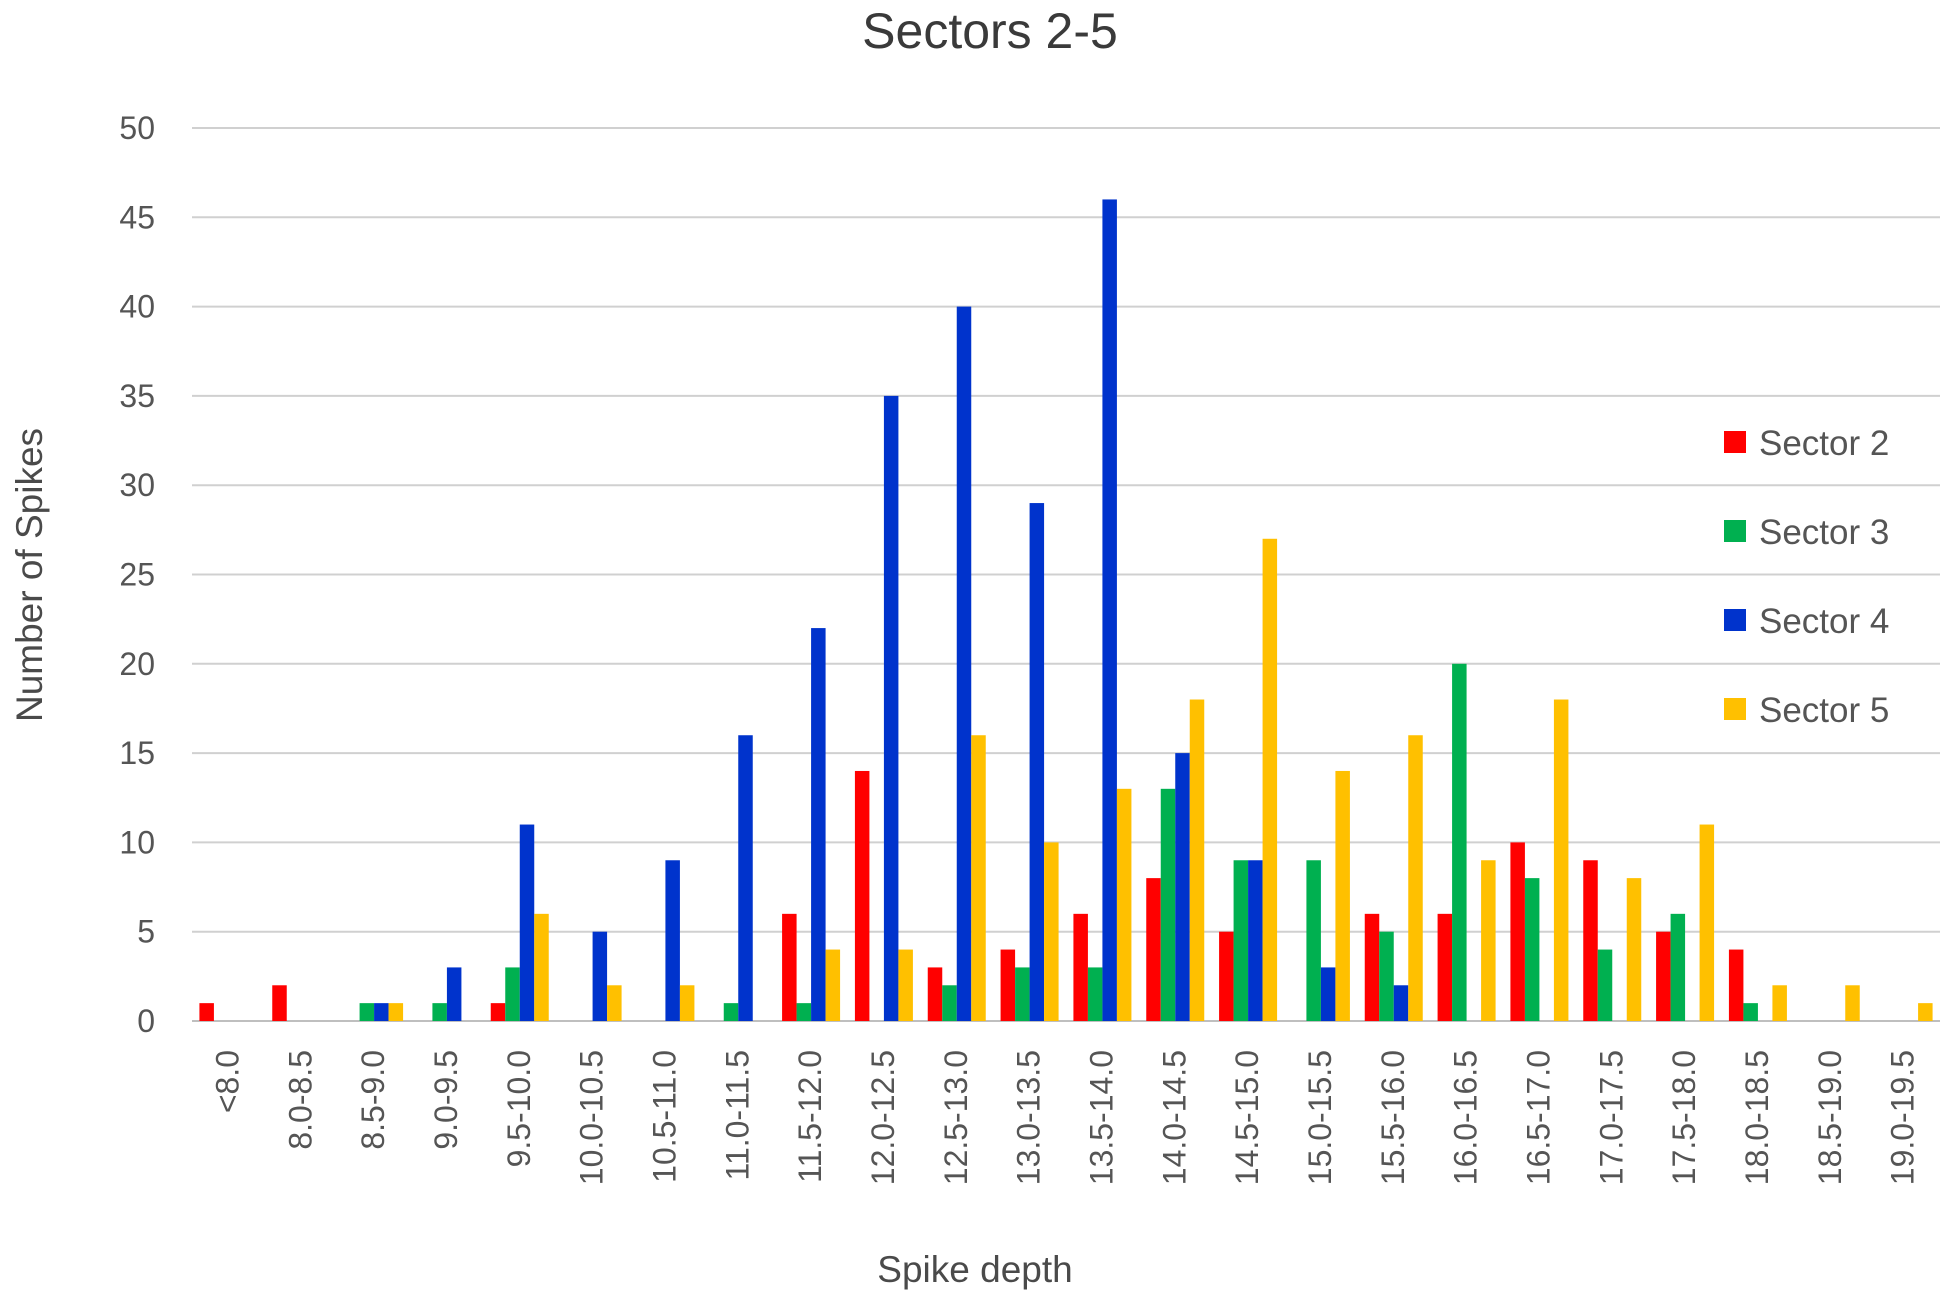  Describe the element at coordinates (446, 1100) in the screenshot. I see `x-tick-label: 9.0-9.5` at that location.